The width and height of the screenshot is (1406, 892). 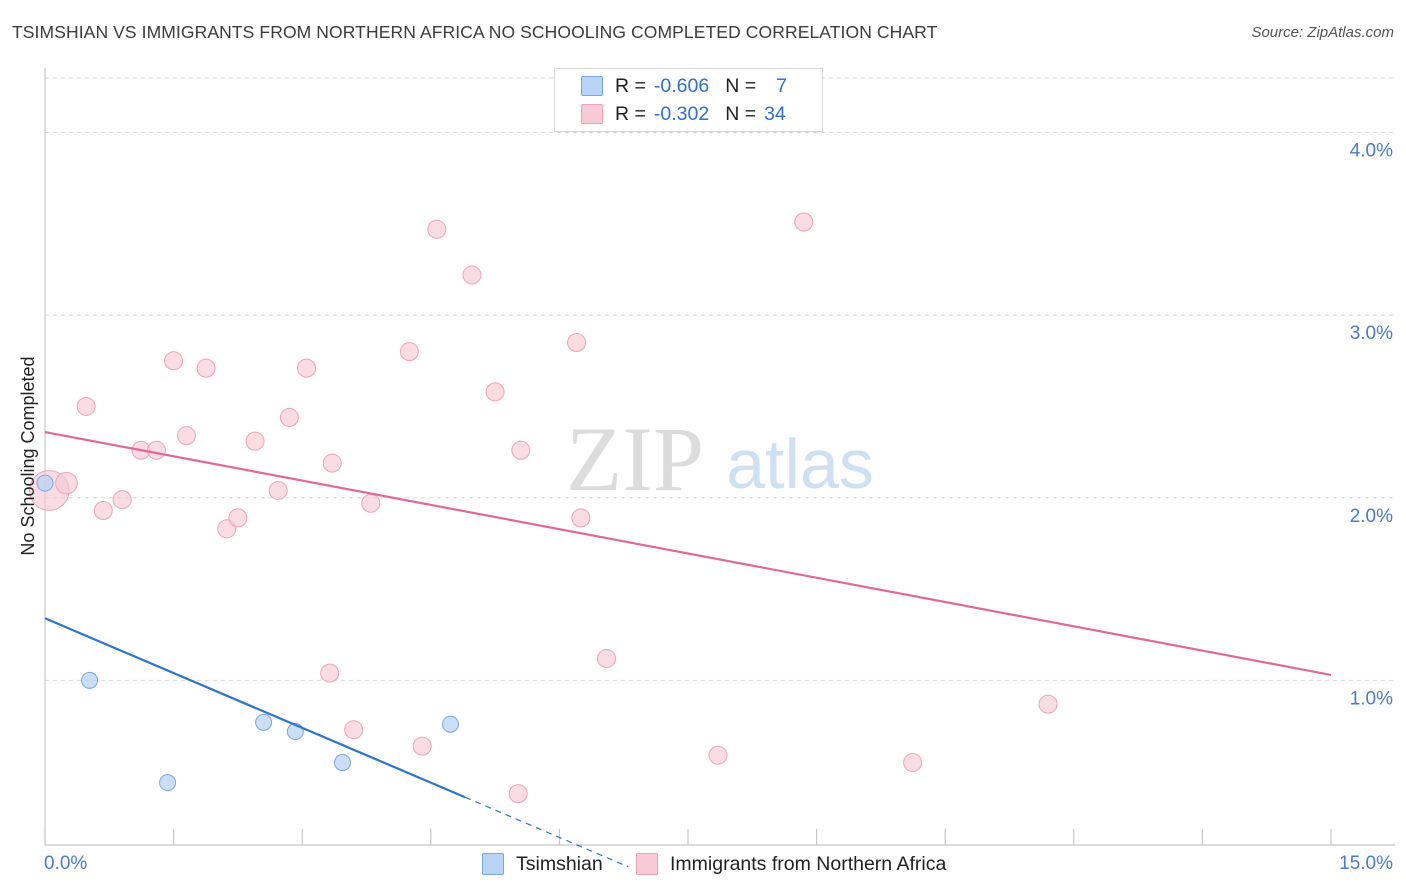 What do you see at coordinates (493, 864) in the screenshot?
I see `tsimshian-legend-swatch` at bounding box center [493, 864].